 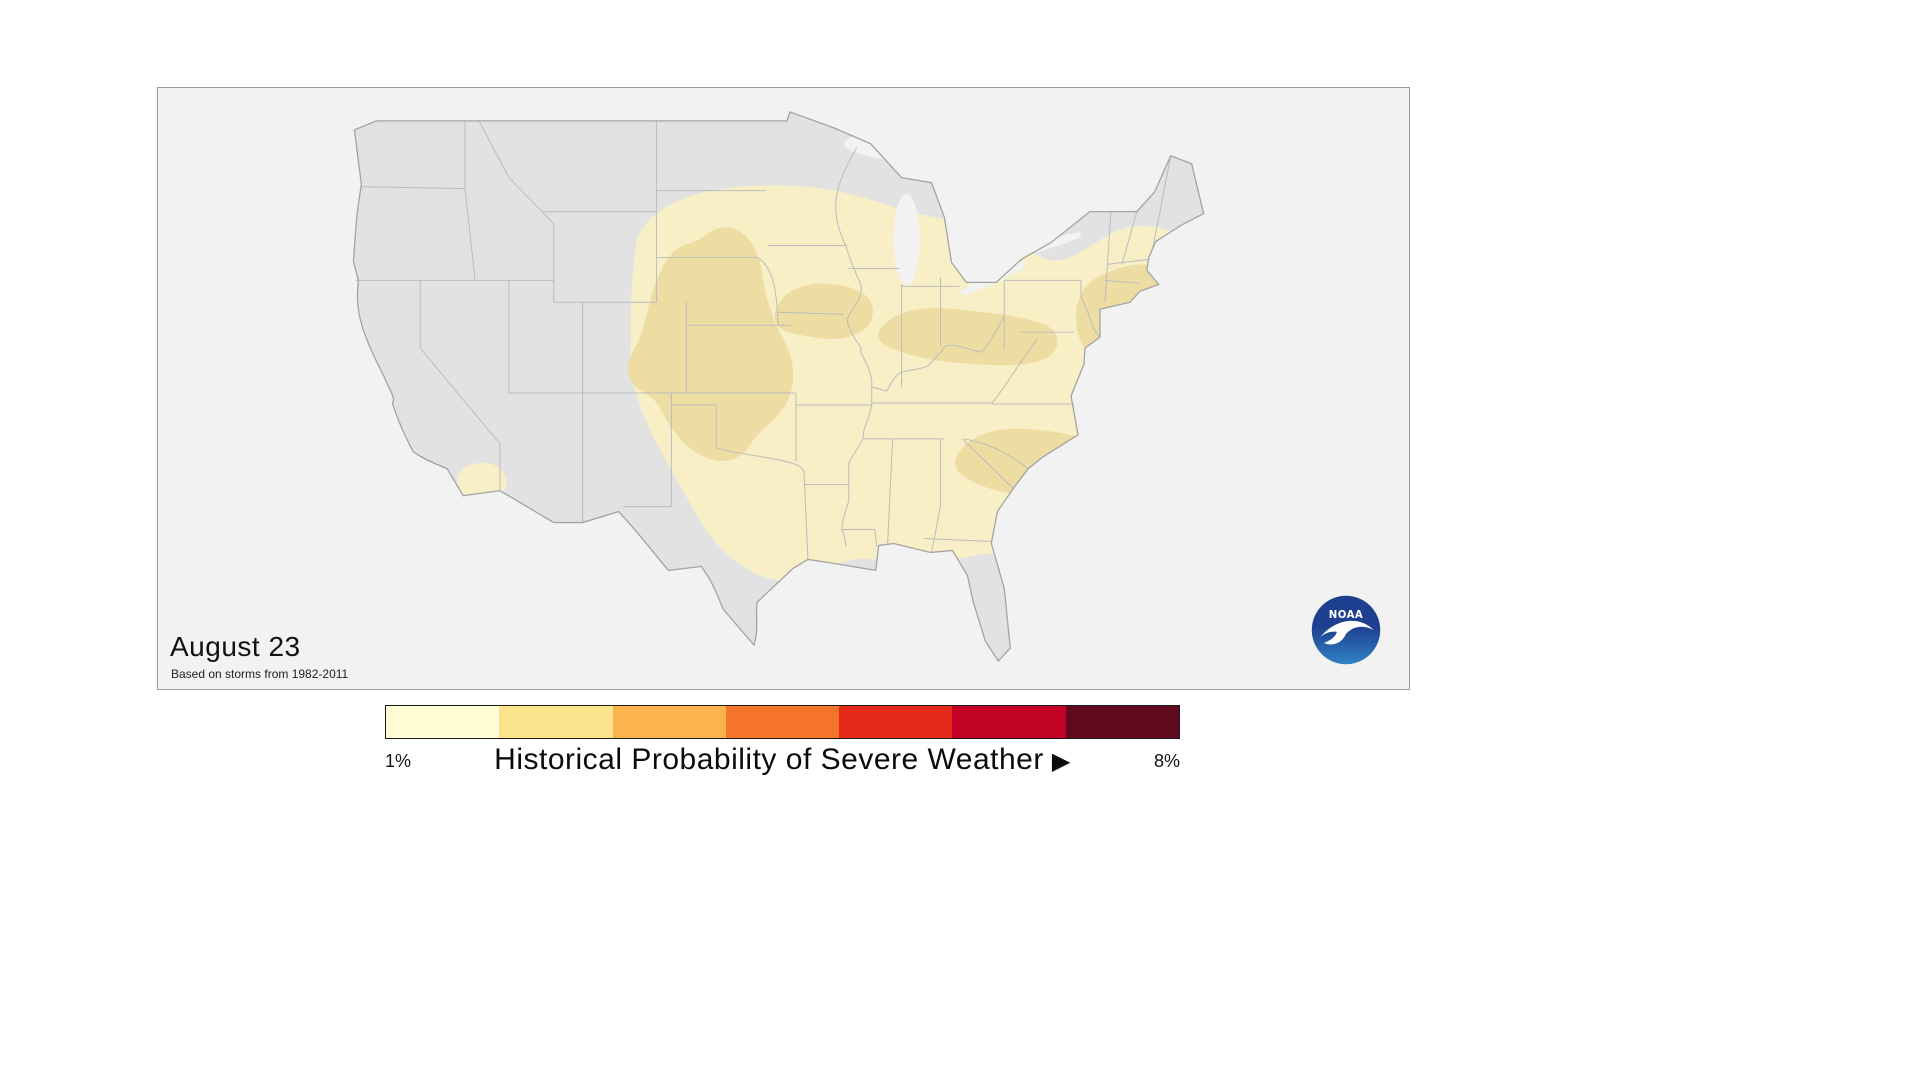 What do you see at coordinates (235, 646) in the screenshot?
I see `map-date-label: August 23` at bounding box center [235, 646].